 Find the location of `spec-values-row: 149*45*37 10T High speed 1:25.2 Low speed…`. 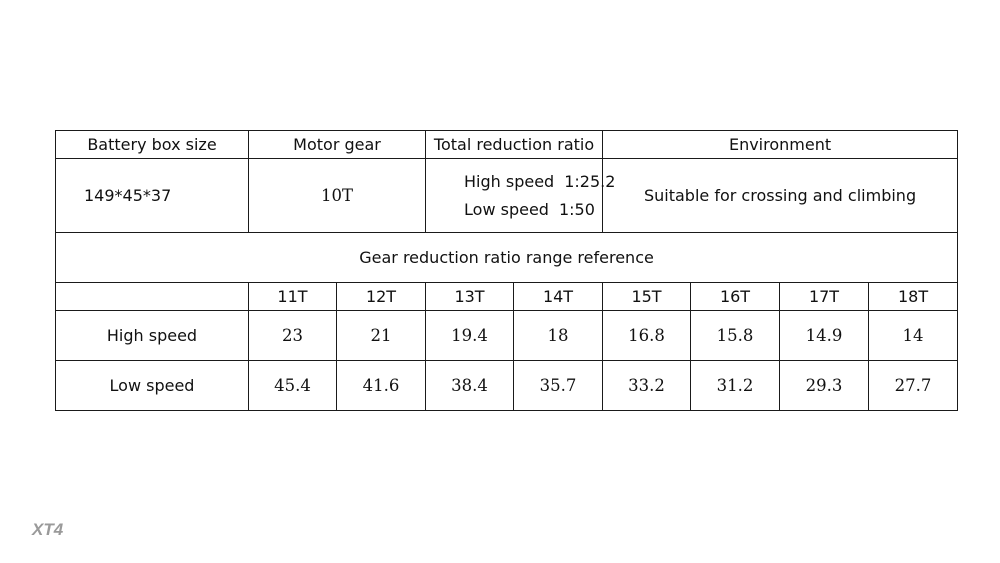

spec-values-row: 149*45*37 10T High speed 1:25.2 Low speed… is located at coordinates (507, 195).